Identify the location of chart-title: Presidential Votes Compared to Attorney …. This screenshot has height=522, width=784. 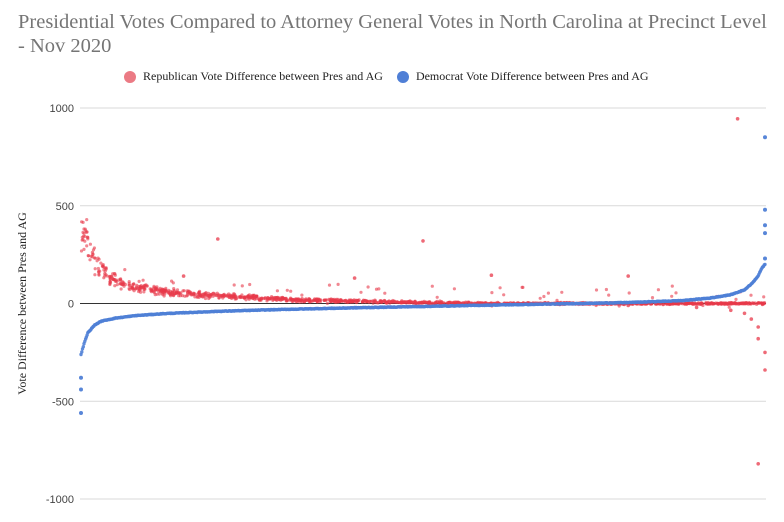
(392, 34).